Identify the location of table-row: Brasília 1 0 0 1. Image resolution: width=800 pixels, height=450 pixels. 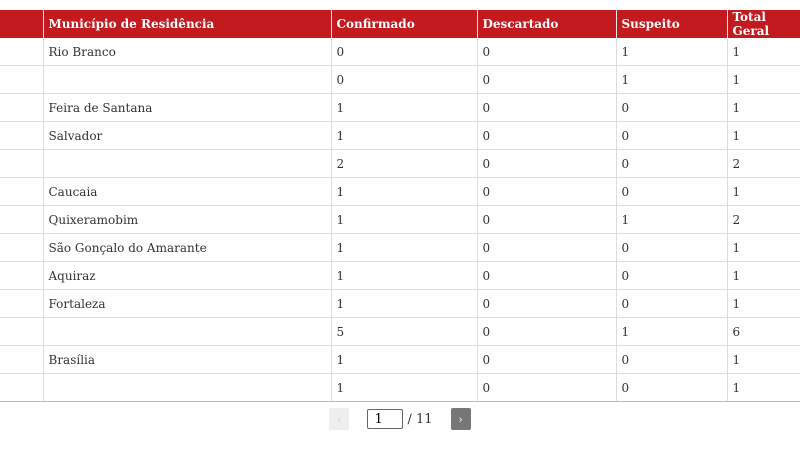
(400, 359).